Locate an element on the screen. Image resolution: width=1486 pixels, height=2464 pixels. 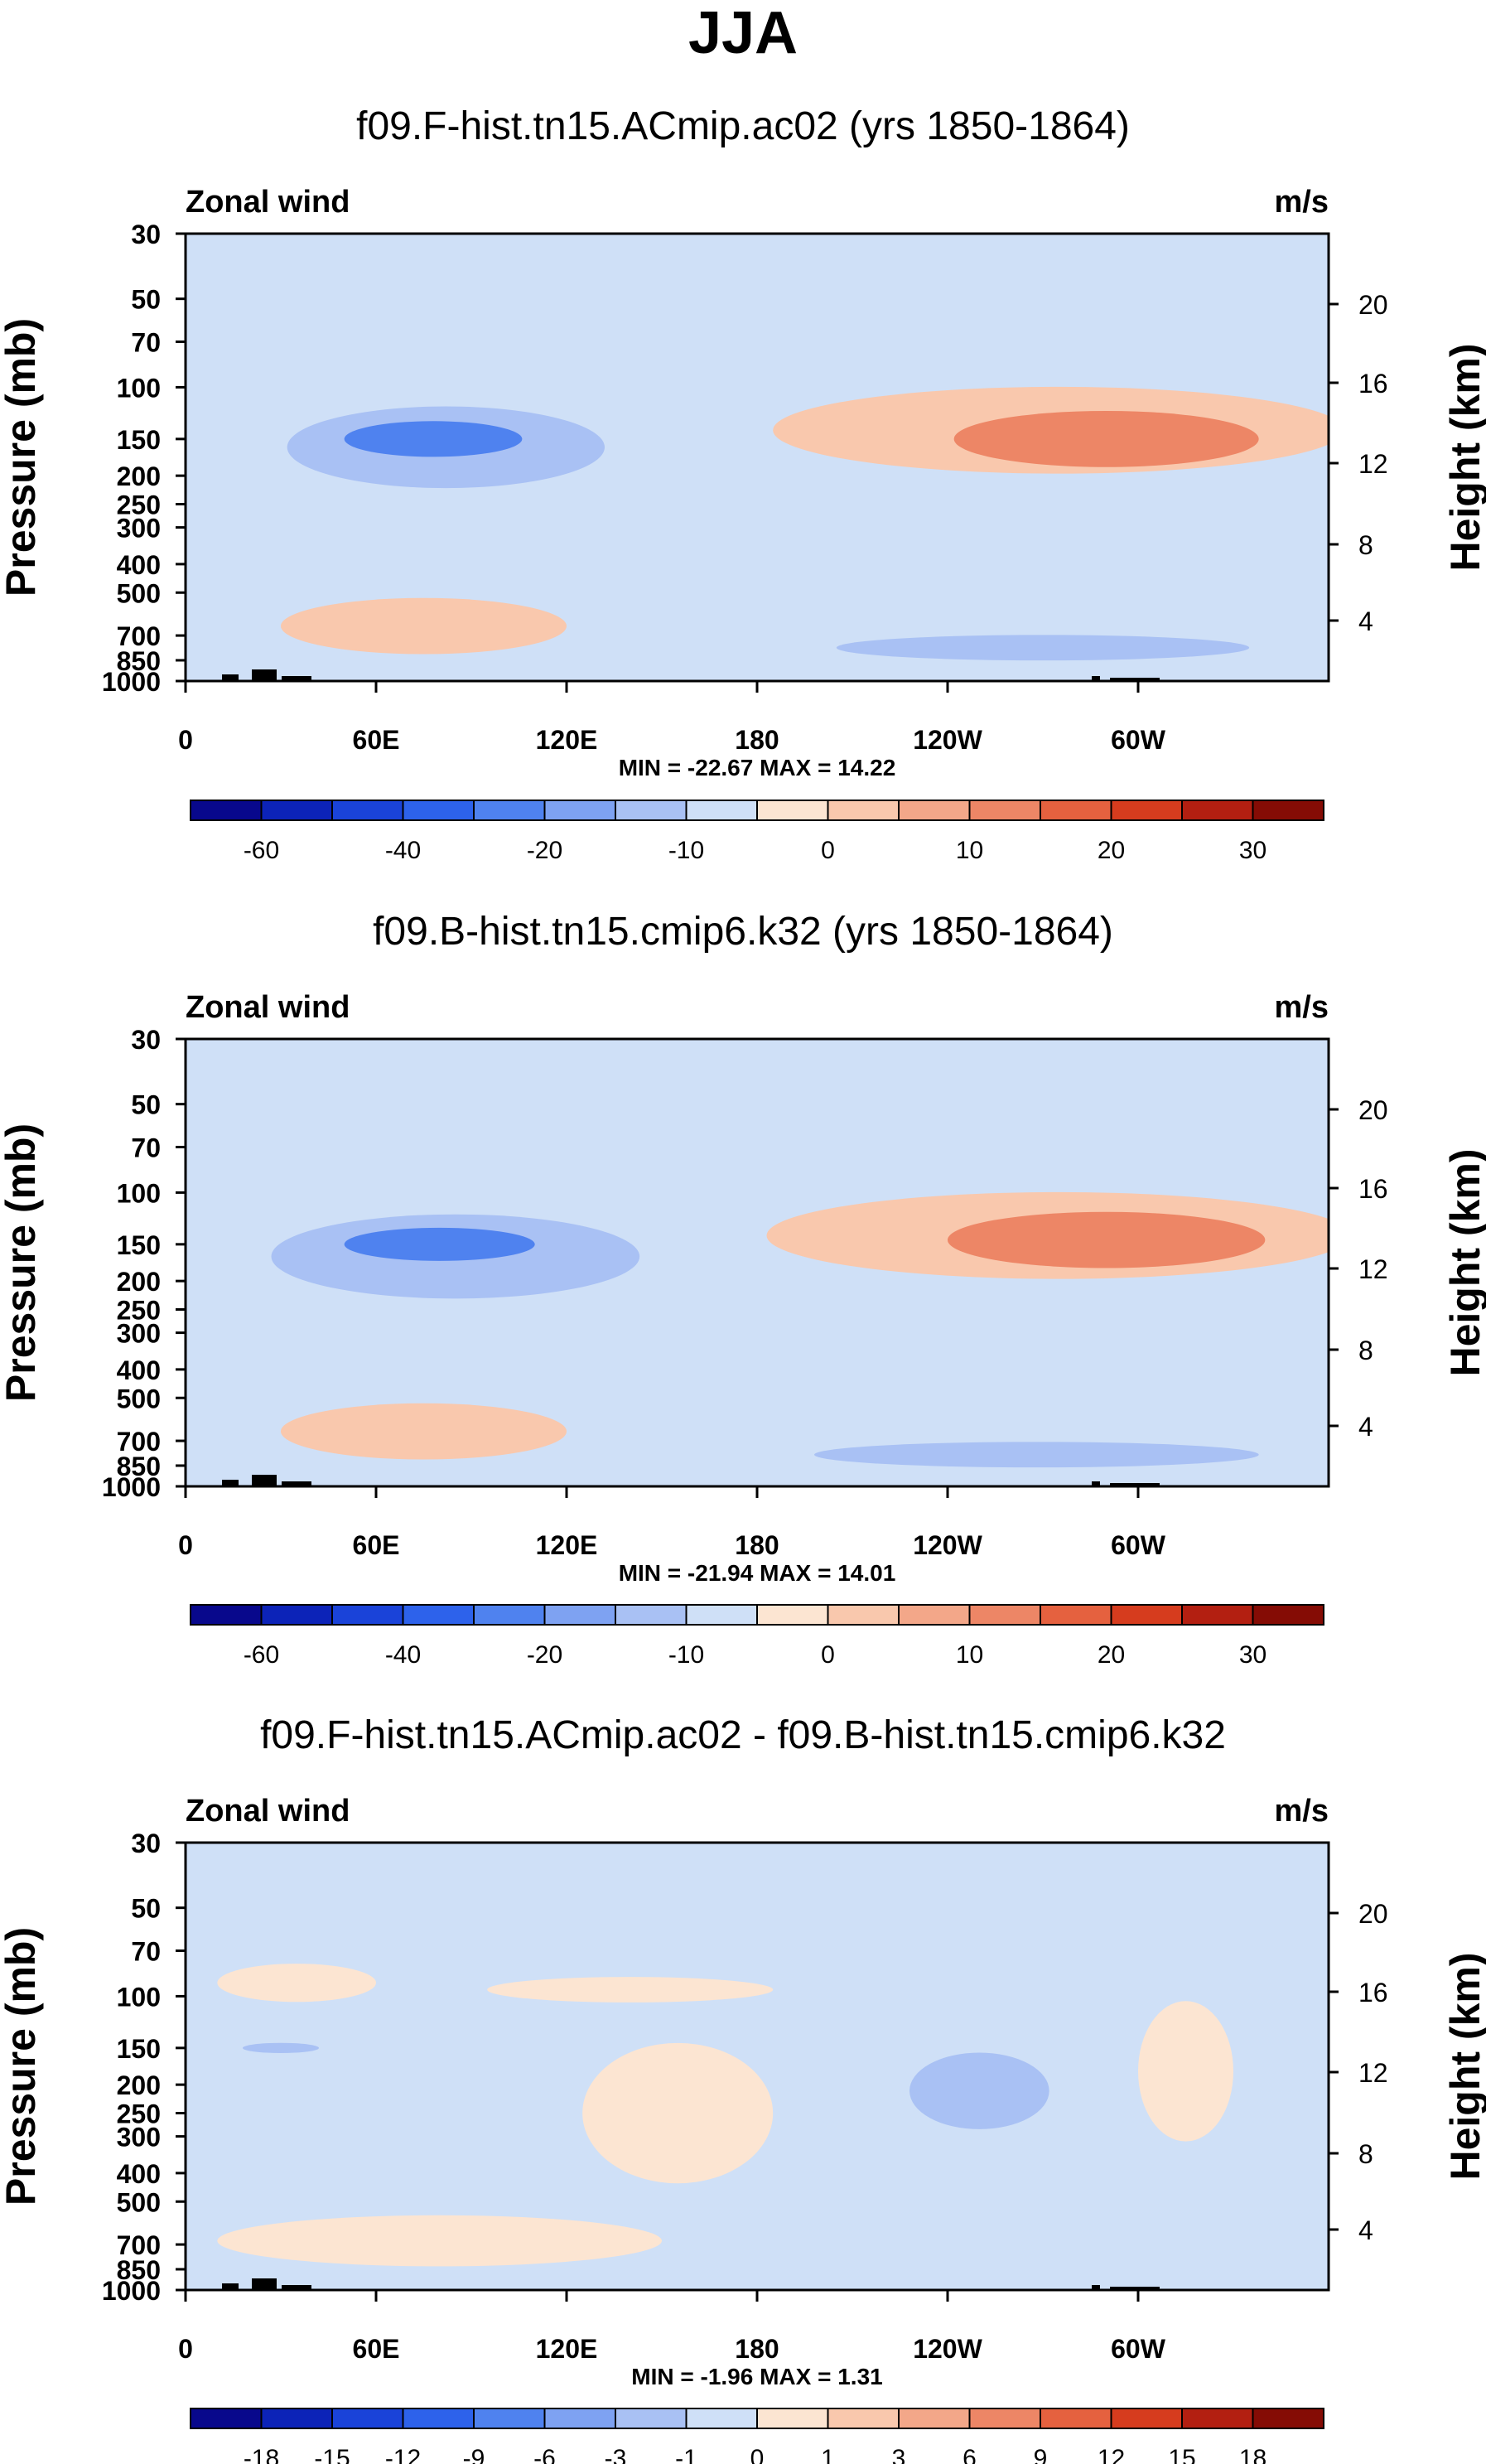
height-tick-label: 20 is located at coordinates (1373, 305).